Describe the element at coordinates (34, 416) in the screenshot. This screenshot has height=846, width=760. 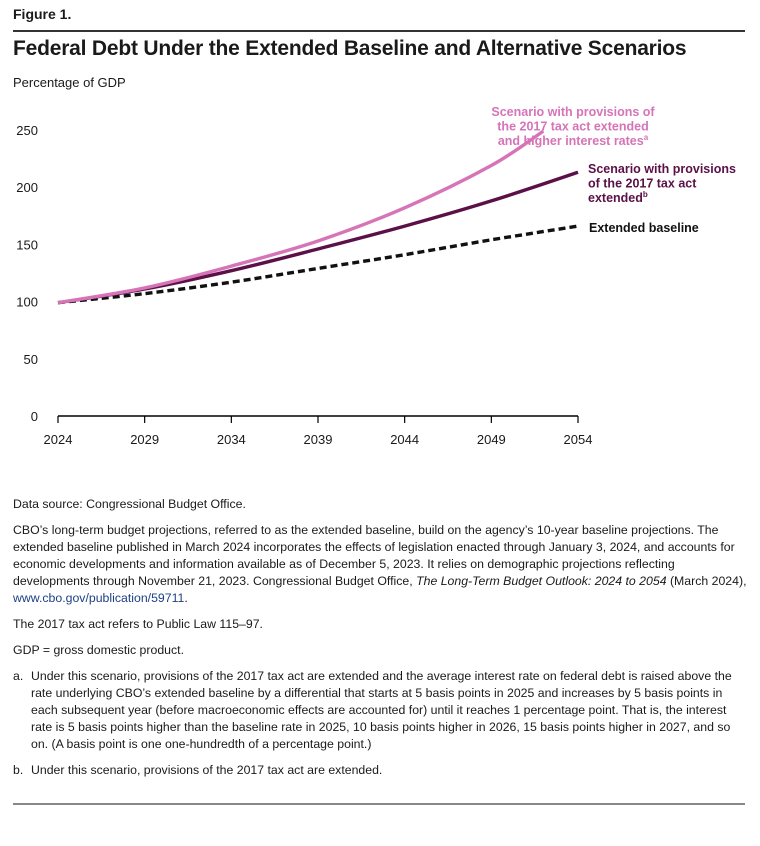
I see `y-tick-label-0: 0` at that location.